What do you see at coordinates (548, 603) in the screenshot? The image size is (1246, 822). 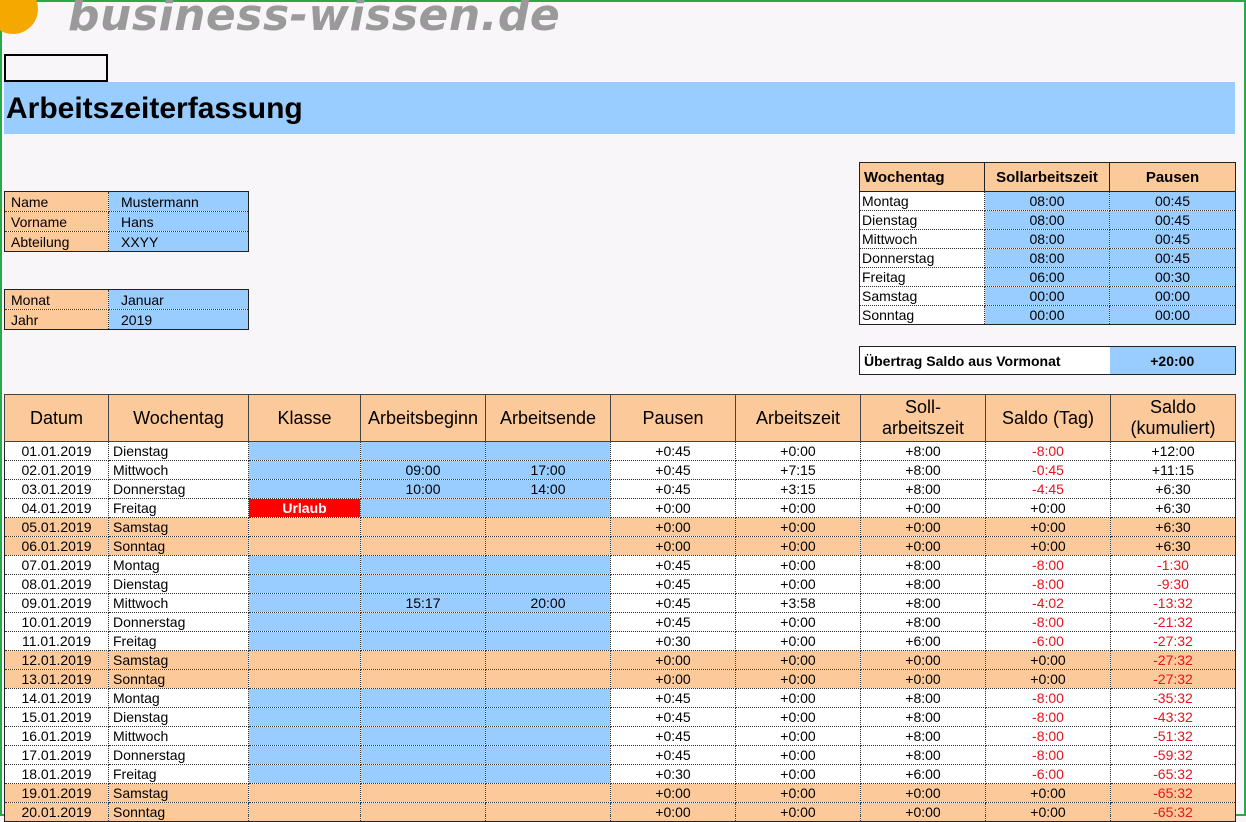 I see `cell-arbeitsende: 20:00` at bounding box center [548, 603].